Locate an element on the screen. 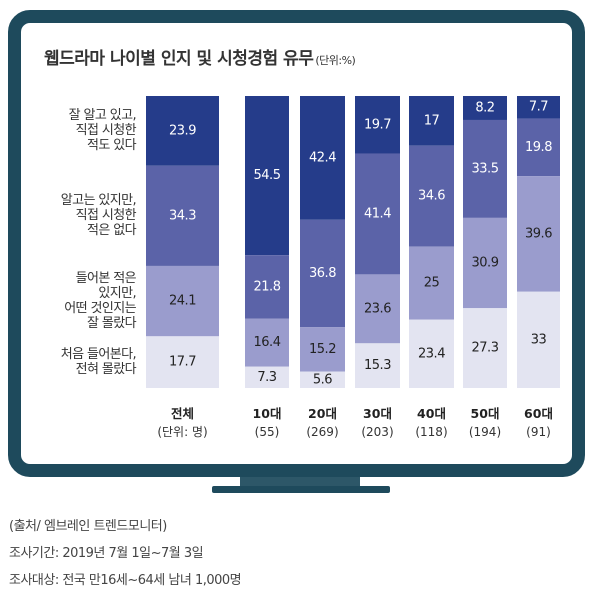 The image size is (600, 598). data-label-2-2: 15.2 is located at coordinates (322, 349).